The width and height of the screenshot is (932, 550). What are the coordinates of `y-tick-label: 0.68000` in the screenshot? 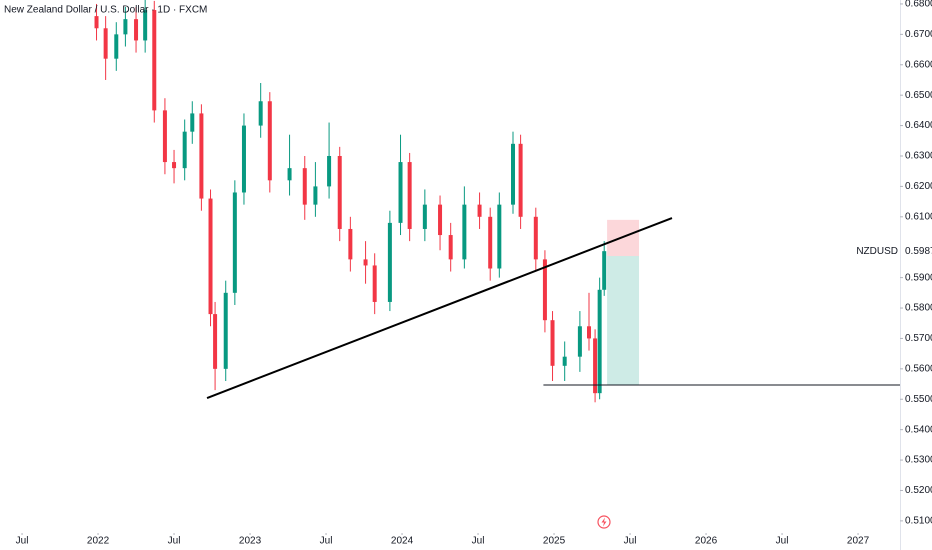 It's located at (918, 5).